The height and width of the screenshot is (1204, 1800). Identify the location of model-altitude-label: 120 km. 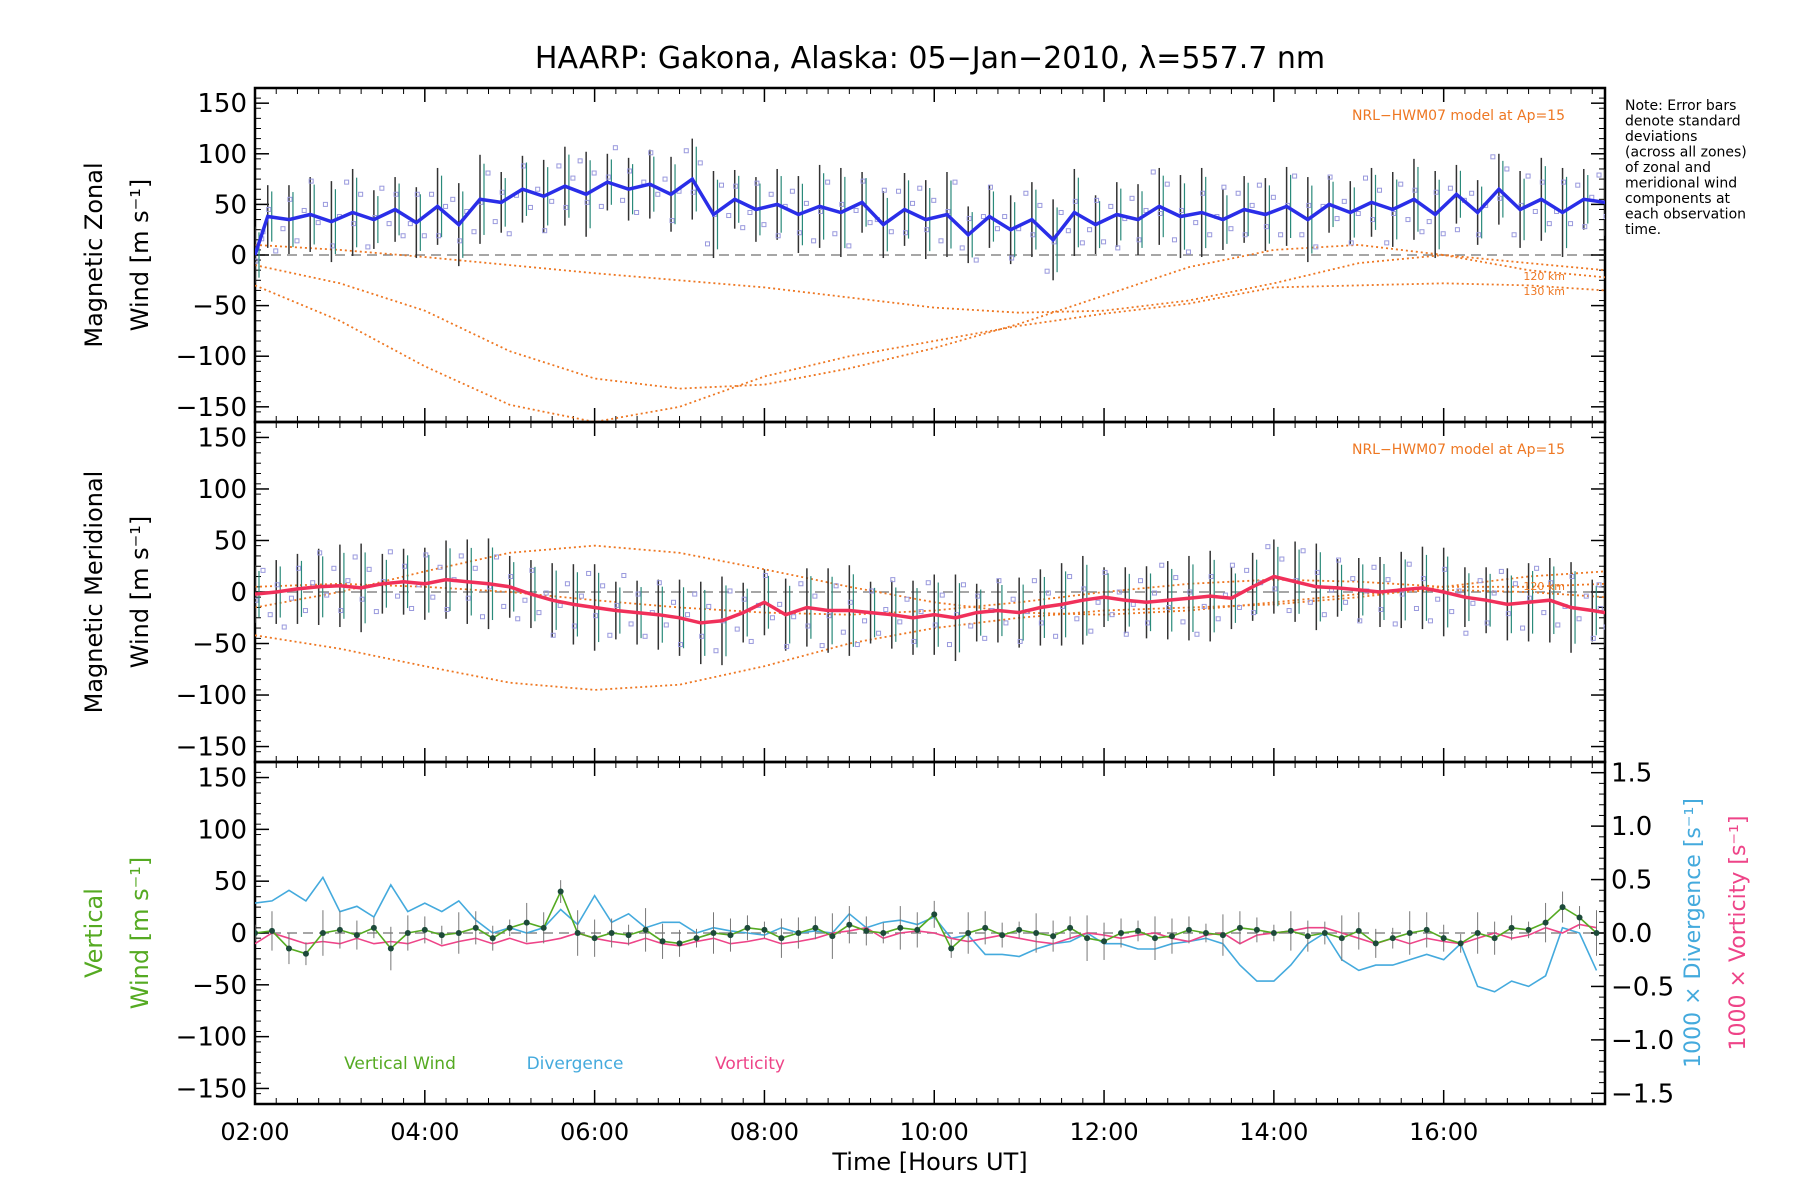
(1544, 276).